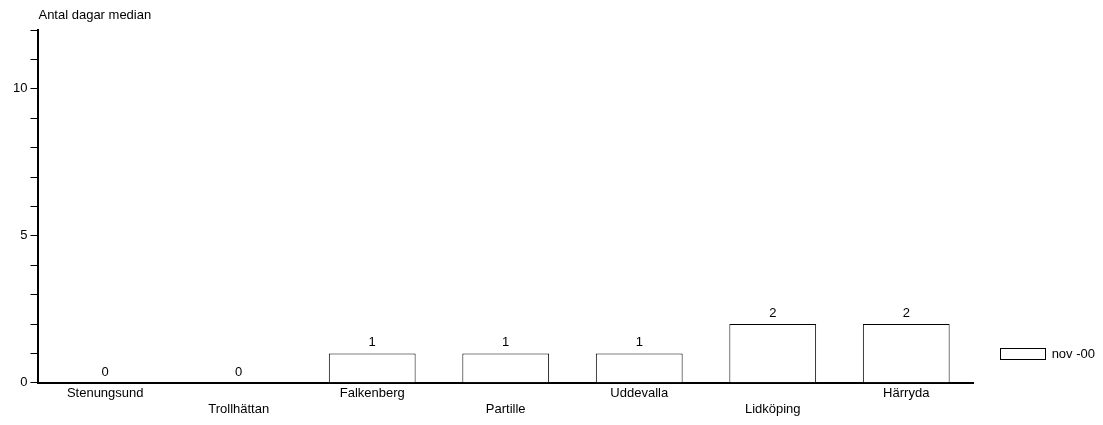 This screenshot has height=425, width=1103. I want to click on y-tick-label: 0, so click(24, 382).